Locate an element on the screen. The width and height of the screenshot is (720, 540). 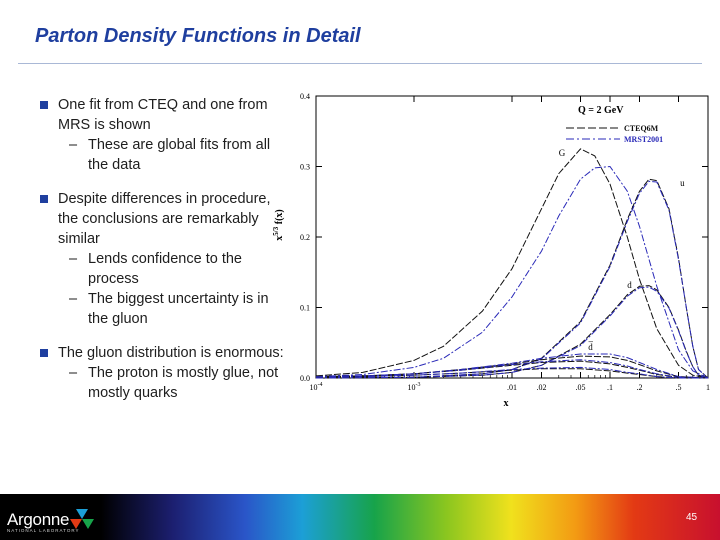
x-tick-label: 10⁻⁴ is located at coordinates (316, 387).